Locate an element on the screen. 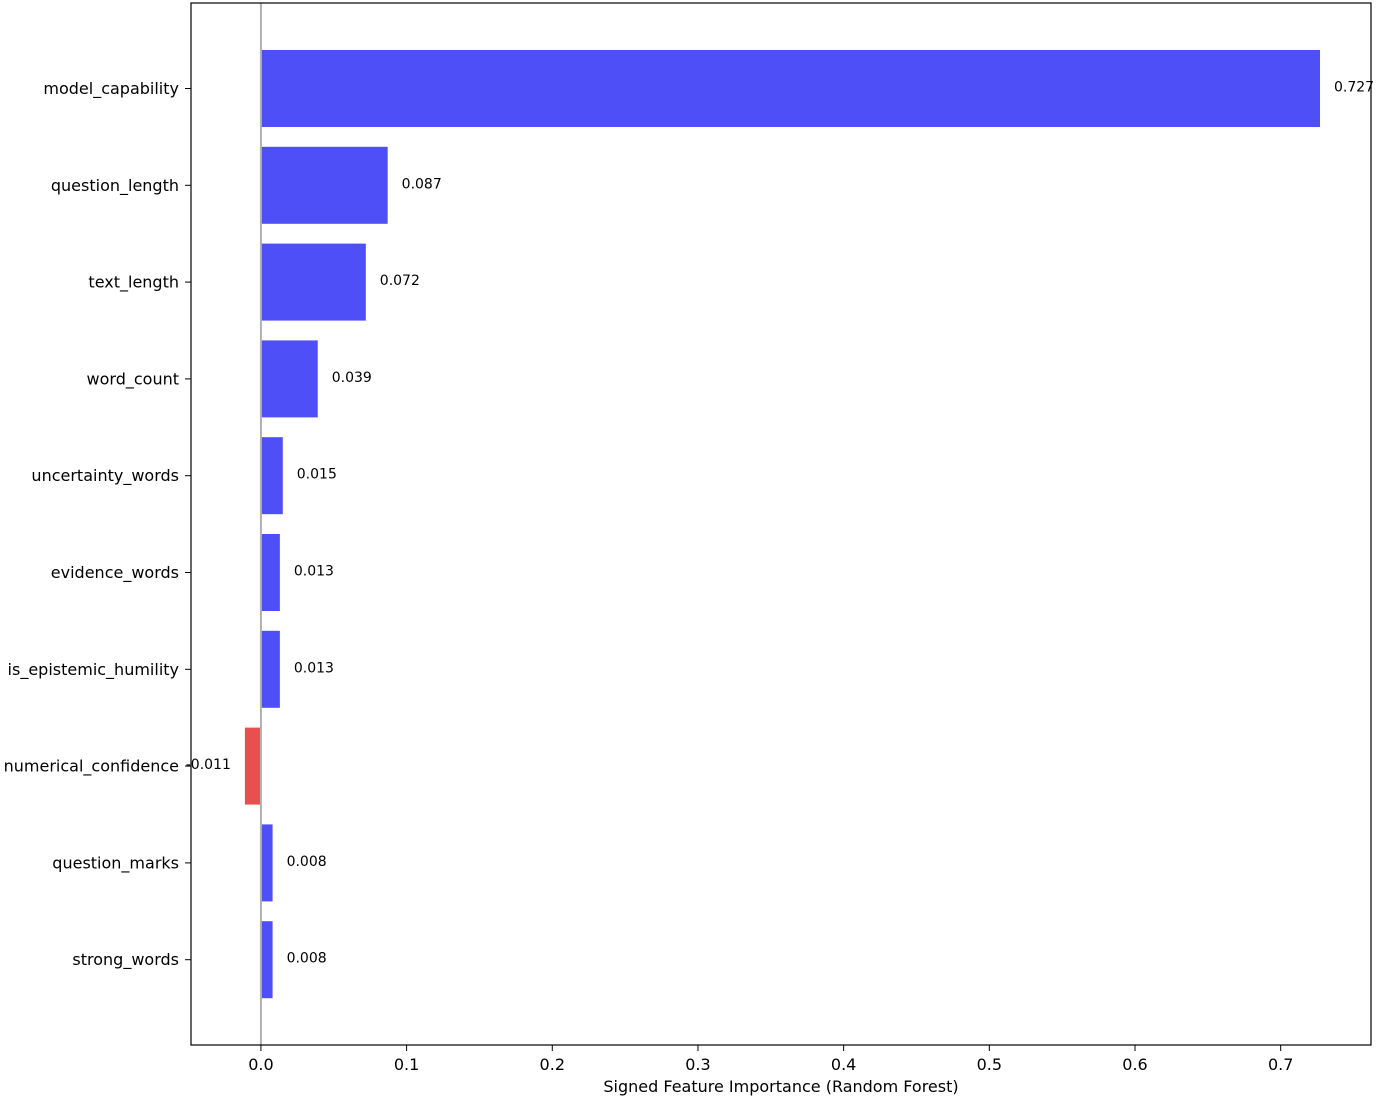  bar-model-capability is located at coordinates (790, 88).